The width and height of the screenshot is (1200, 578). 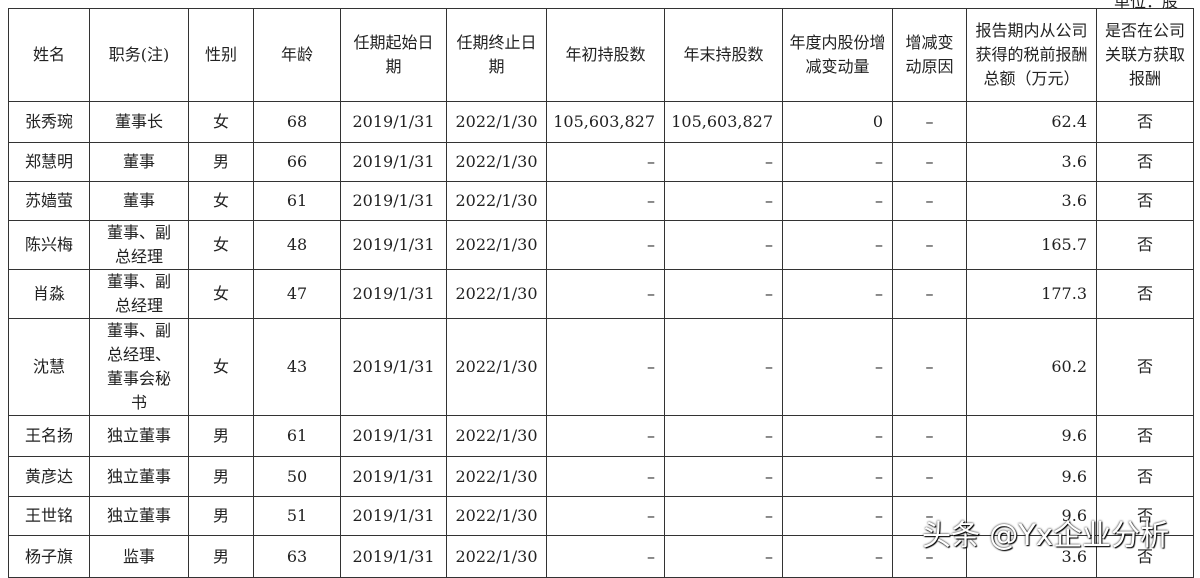 I want to click on column-header: 是否在公司关联方获取报酬, so click(x=1145, y=55).